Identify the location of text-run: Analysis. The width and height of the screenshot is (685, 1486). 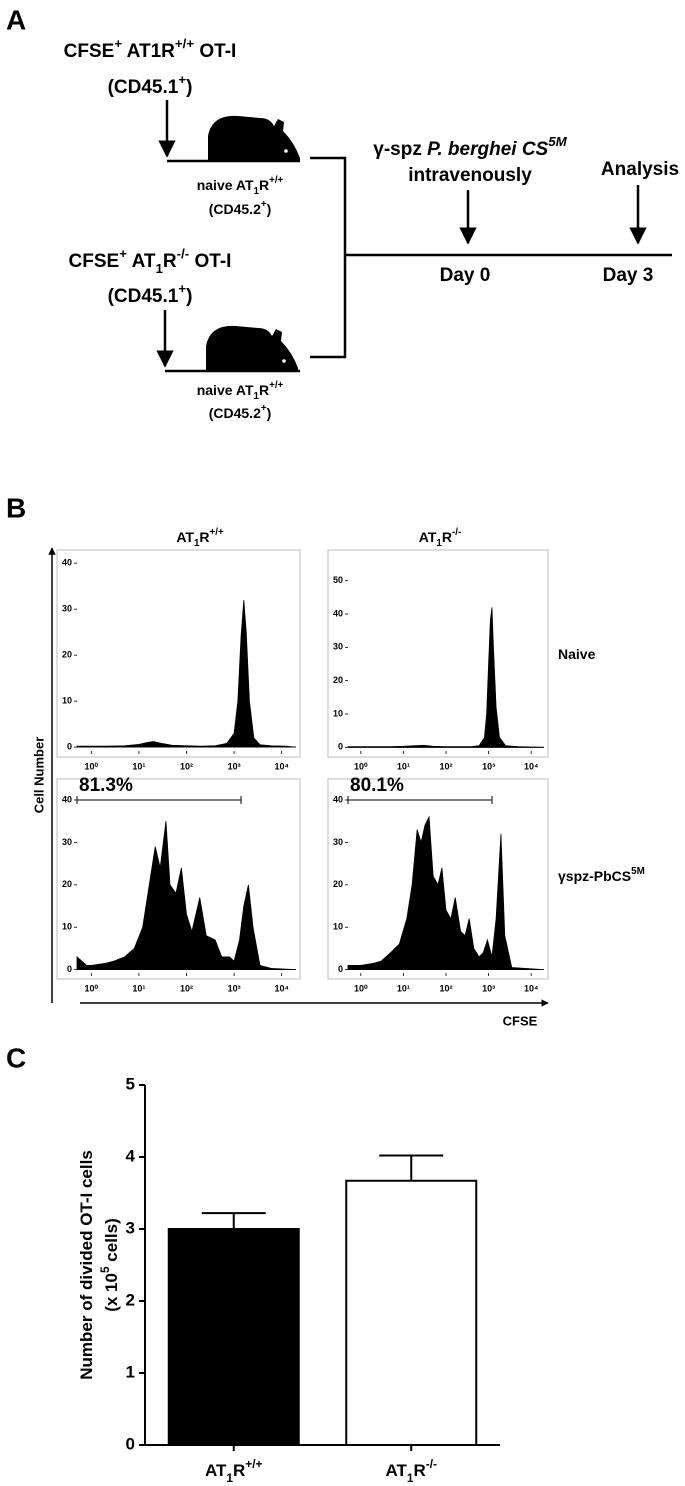
(640, 169).